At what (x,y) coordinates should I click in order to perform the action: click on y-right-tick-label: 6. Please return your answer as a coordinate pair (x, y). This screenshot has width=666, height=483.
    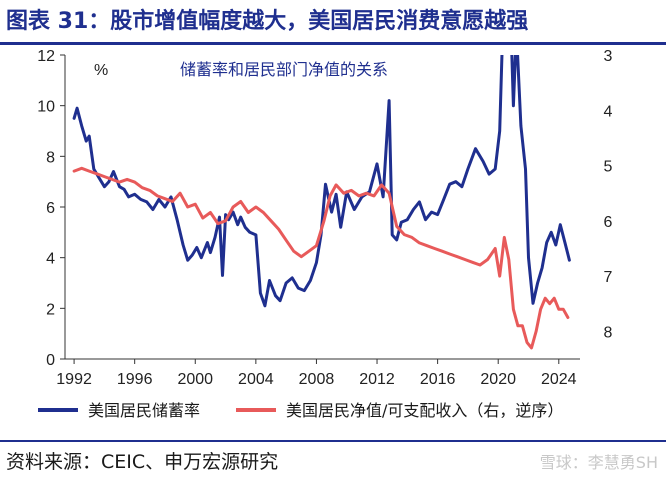
    Looking at the image, I should click on (608, 222).